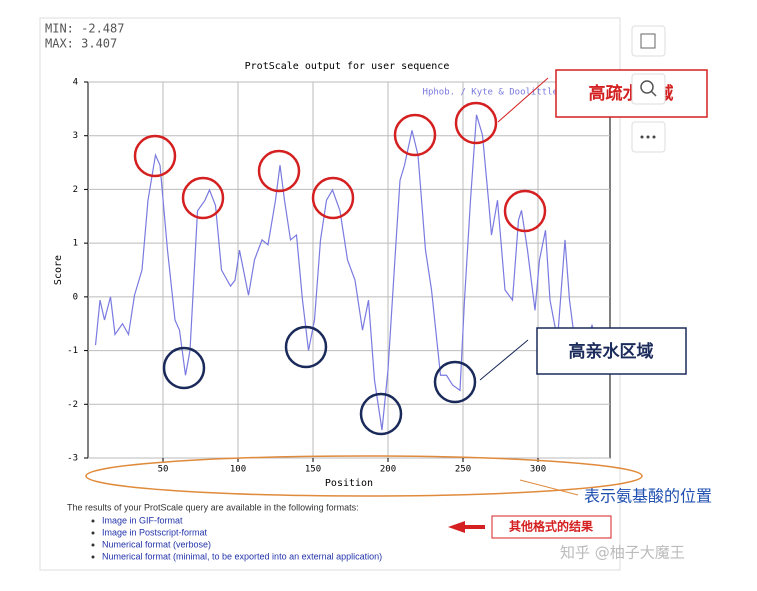  What do you see at coordinates (490, 93) in the screenshot?
I see `legend-label: Hphob. / Kyte & Doolittle` at bounding box center [490, 93].